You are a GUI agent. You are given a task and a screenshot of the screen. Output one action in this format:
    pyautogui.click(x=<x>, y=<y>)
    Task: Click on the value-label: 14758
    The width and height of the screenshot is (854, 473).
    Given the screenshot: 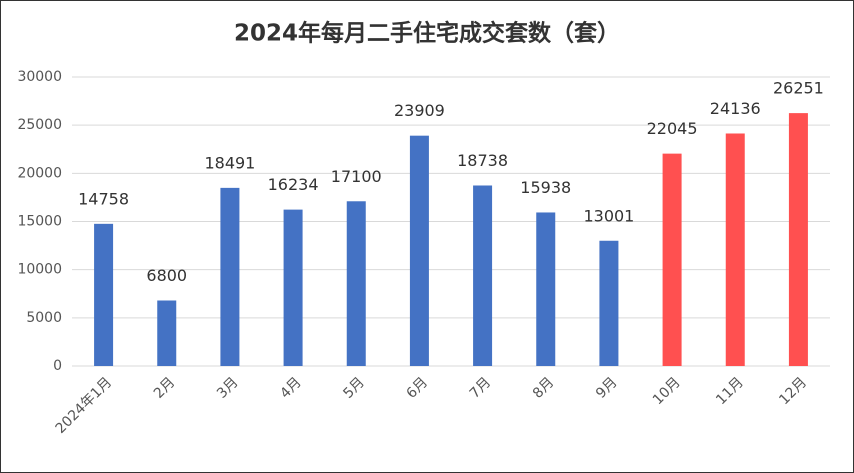 What is the action you would take?
    pyautogui.click(x=103, y=198)
    